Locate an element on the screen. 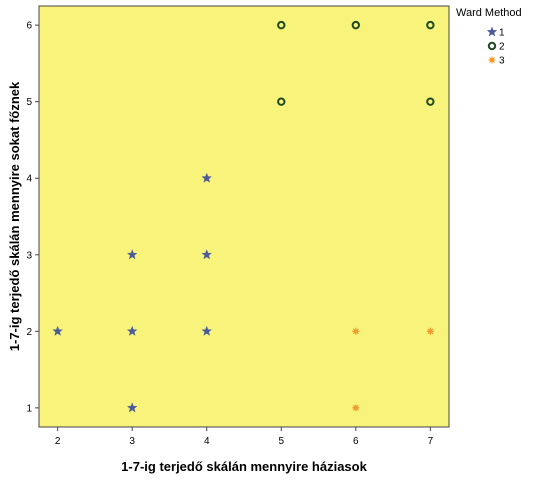  x-tick-label: 7 is located at coordinates (431, 441).